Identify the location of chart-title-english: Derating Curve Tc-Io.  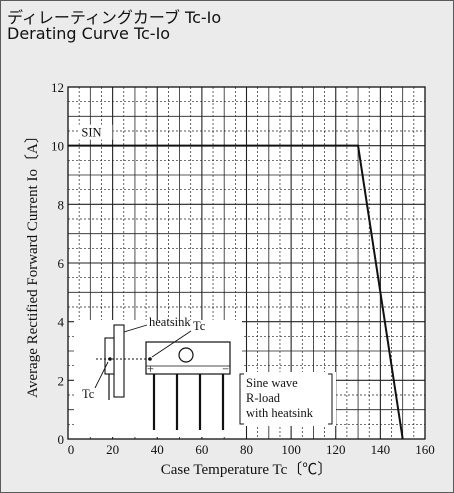
(89, 33).